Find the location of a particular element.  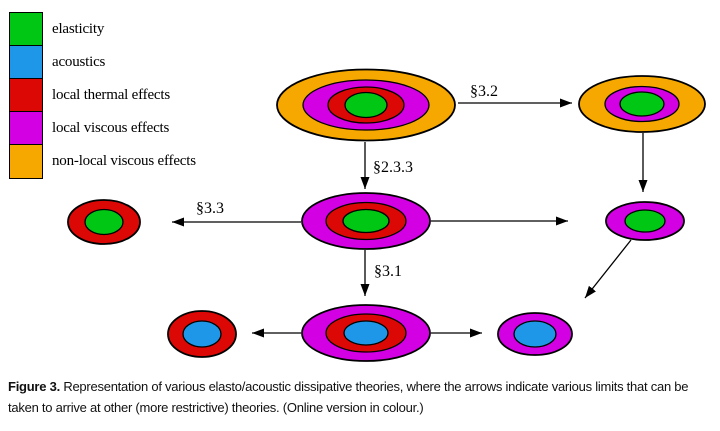

legend-item-local-viscous: local viscous effects is located at coordinates (102, 128).